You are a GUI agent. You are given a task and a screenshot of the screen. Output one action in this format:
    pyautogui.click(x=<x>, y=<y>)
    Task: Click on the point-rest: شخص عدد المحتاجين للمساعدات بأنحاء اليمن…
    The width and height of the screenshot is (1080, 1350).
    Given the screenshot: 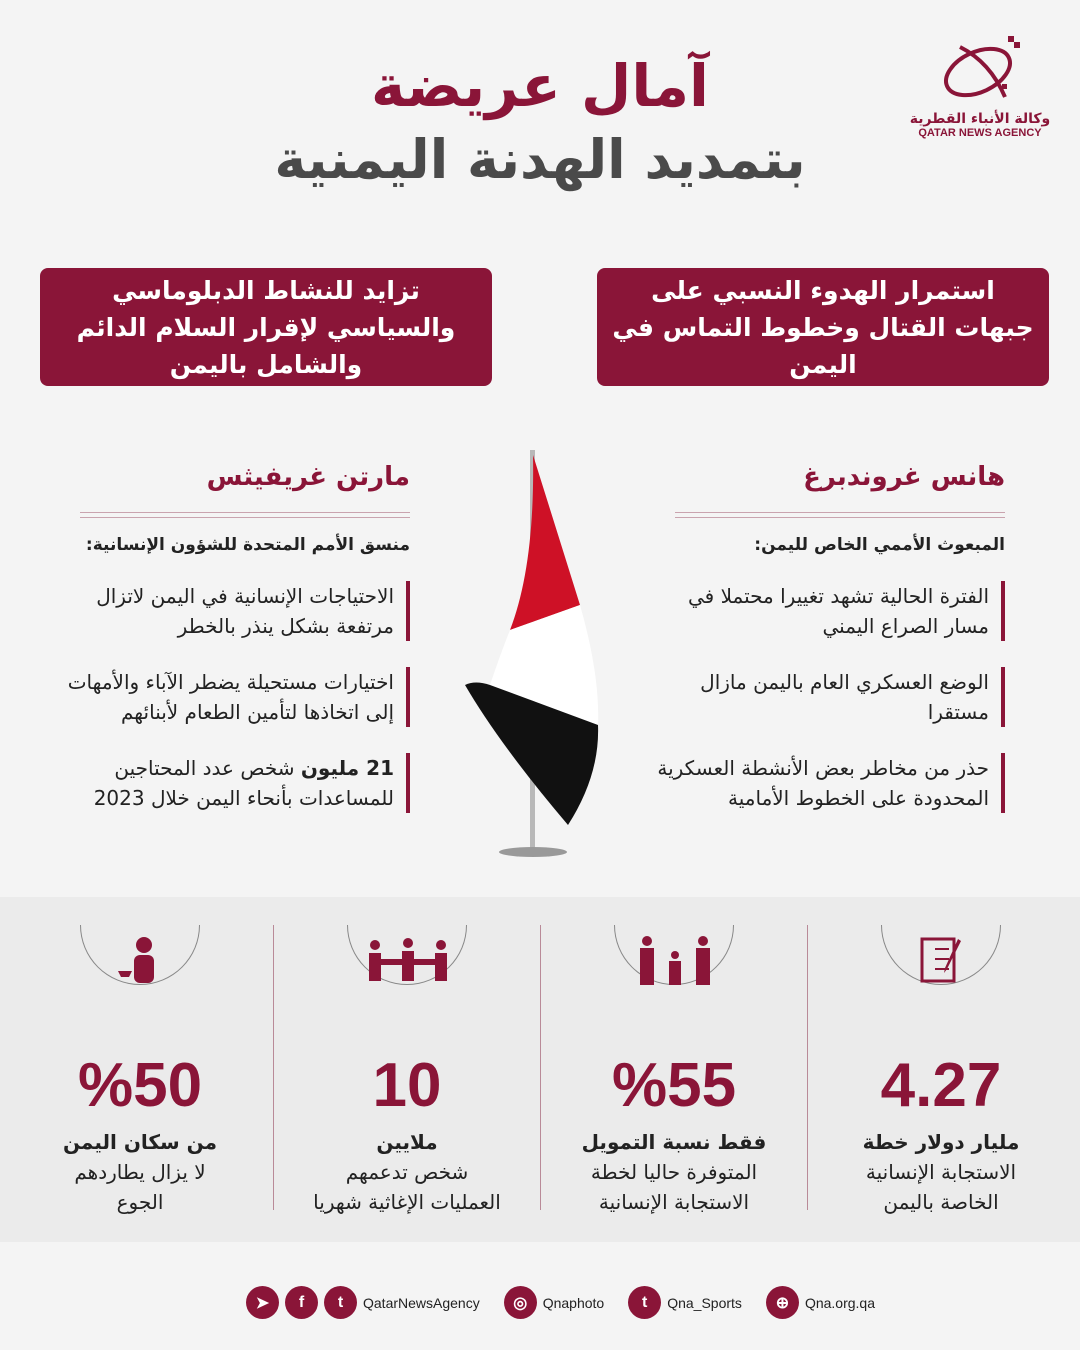 What is the action you would take?
    pyautogui.click(x=243, y=783)
    